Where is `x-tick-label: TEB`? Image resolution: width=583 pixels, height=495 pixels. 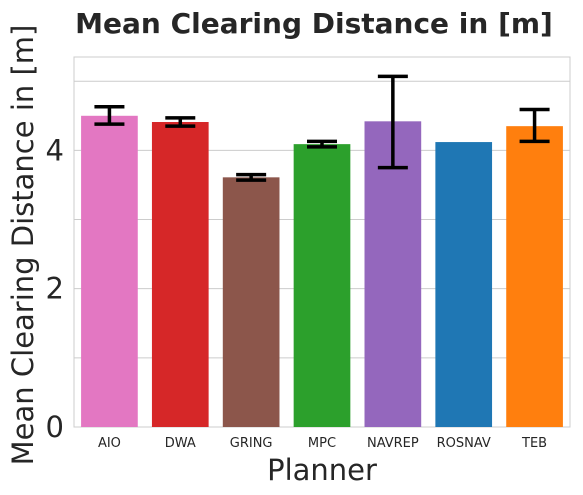 x-tick-label: TEB is located at coordinates (534, 443).